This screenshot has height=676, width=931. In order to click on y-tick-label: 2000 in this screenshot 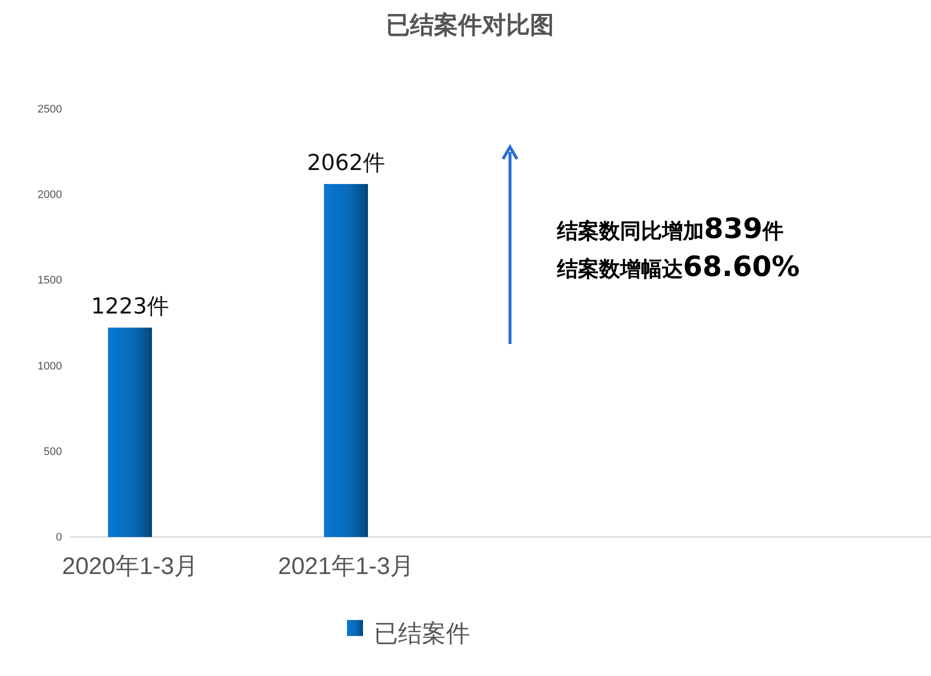, I will do `click(50, 195)`.